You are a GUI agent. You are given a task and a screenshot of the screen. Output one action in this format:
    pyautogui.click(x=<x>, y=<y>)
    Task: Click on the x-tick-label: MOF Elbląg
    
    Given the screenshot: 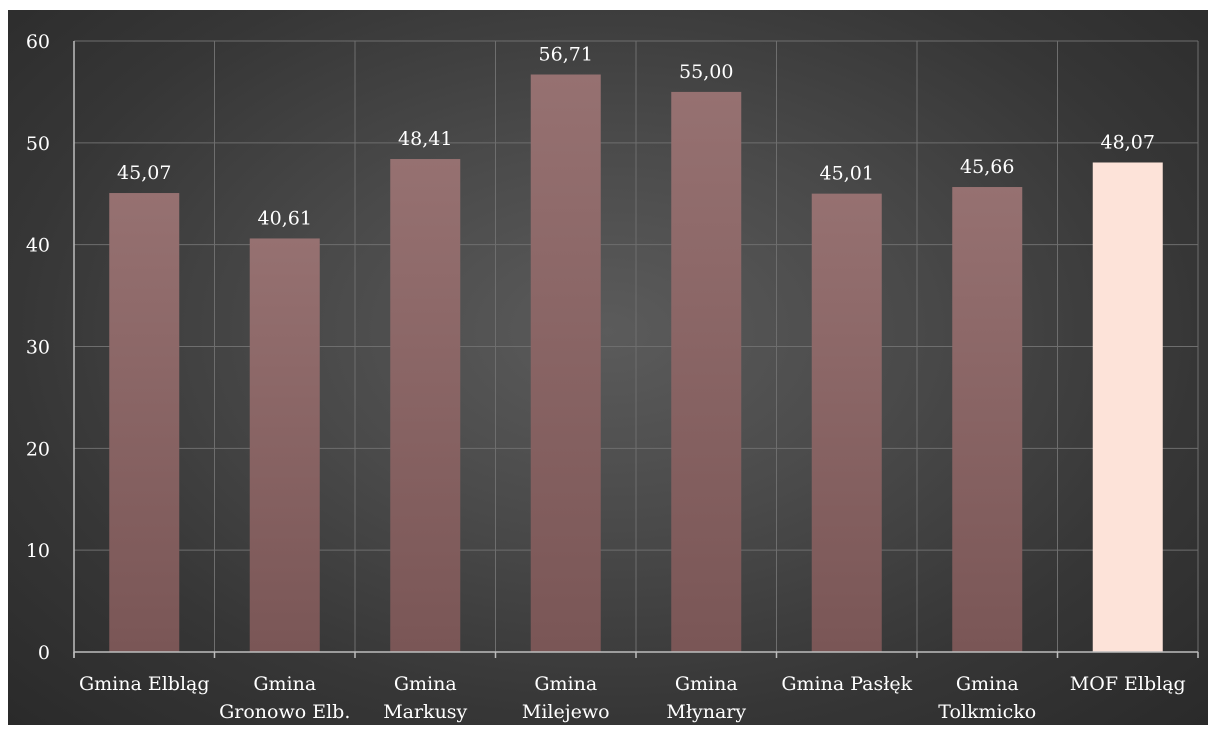 What is the action you would take?
    pyautogui.click(x=1128, y=684)
    